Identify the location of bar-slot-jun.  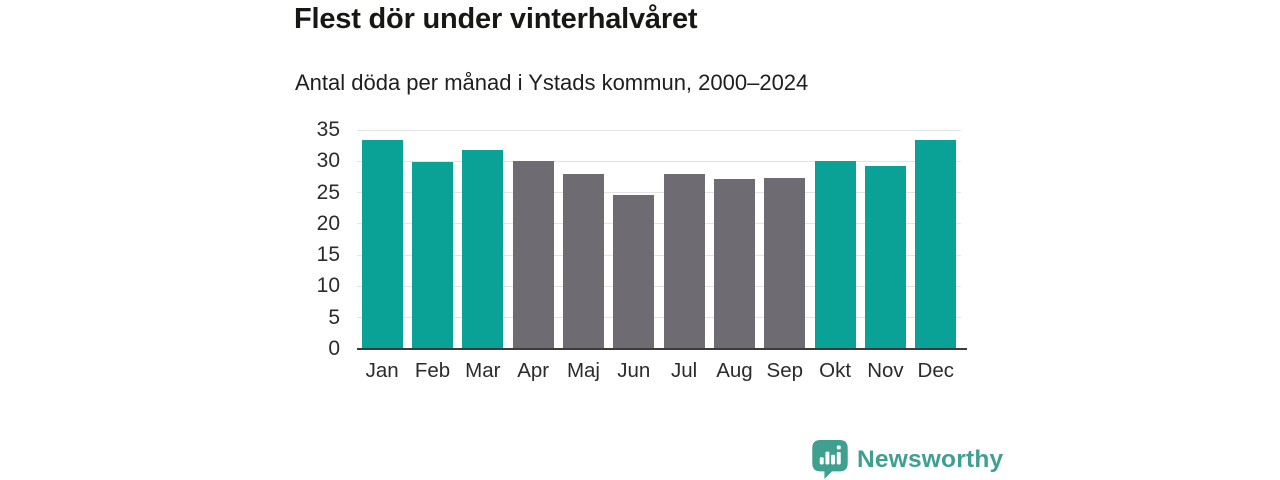
(634, 239).